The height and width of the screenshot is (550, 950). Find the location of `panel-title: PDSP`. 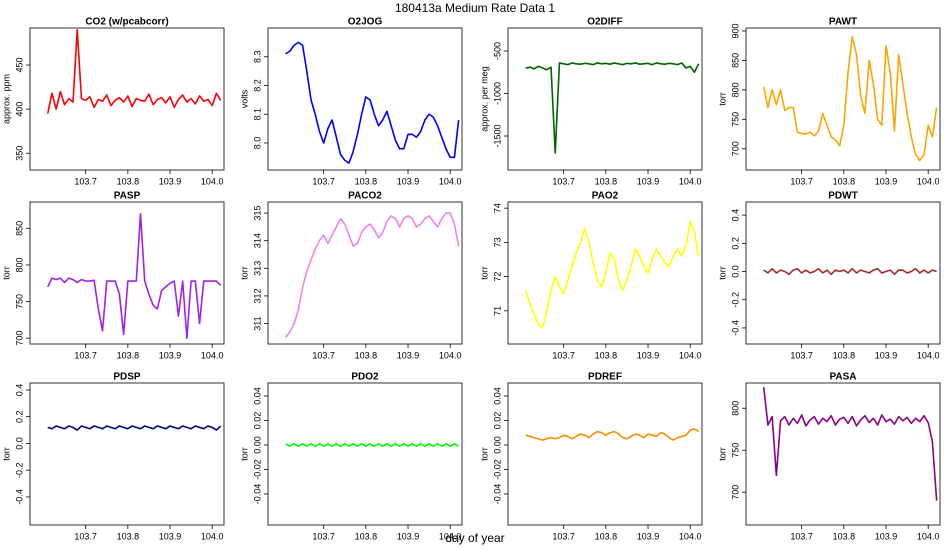

panel-title: PDSP is located at coordinates (127, 377).